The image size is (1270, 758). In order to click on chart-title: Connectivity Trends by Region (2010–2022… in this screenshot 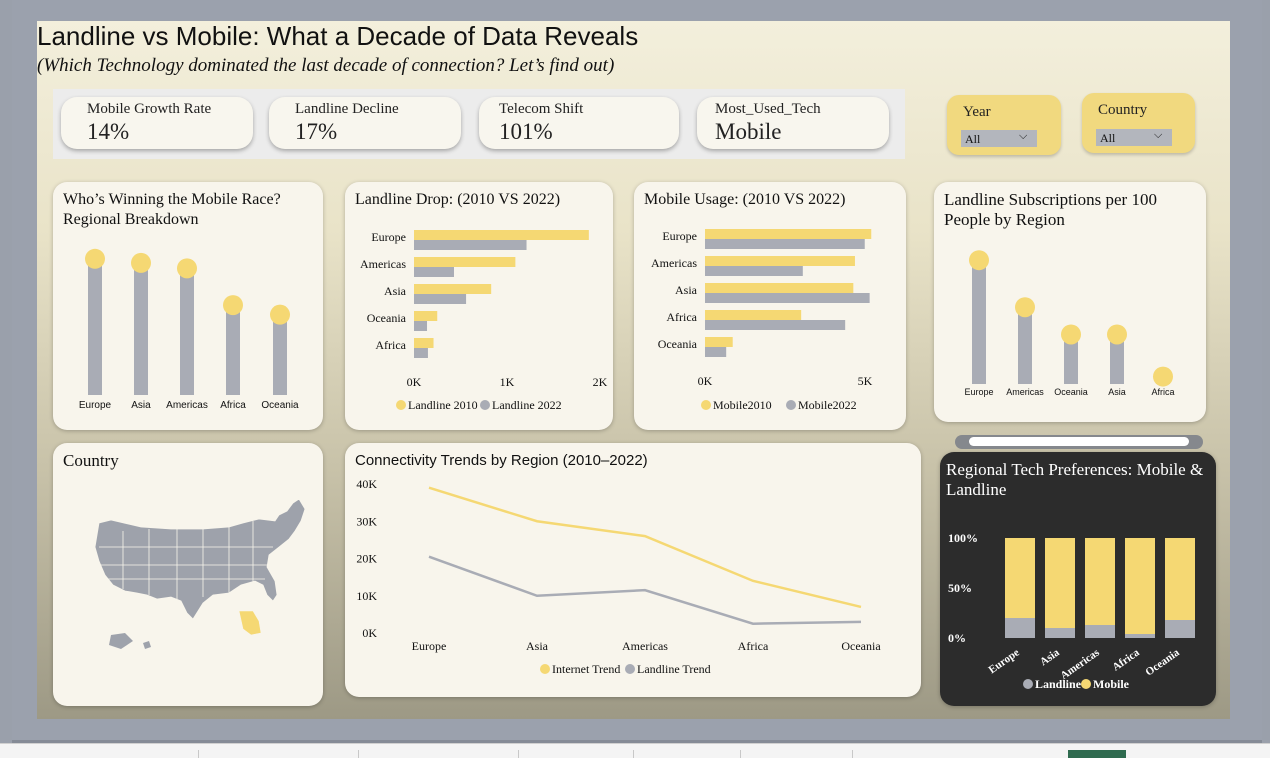, I will do `click(501, 460)`.